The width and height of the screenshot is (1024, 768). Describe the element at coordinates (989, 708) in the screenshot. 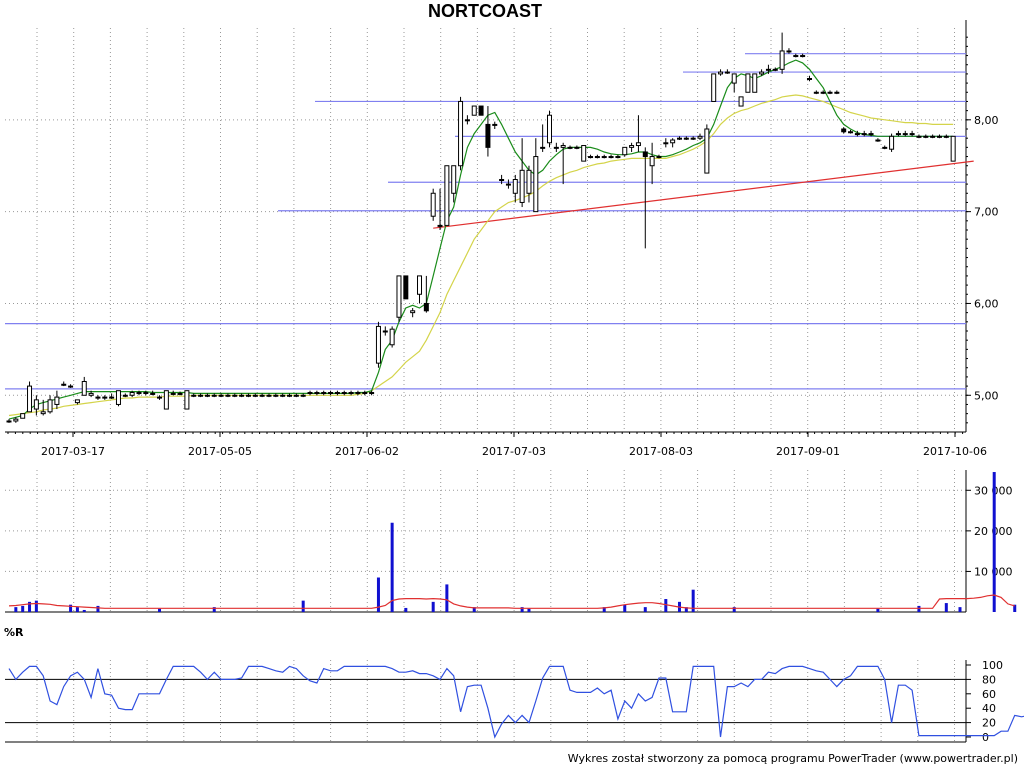

I see `wr-y-tick-label: 40` at that location.